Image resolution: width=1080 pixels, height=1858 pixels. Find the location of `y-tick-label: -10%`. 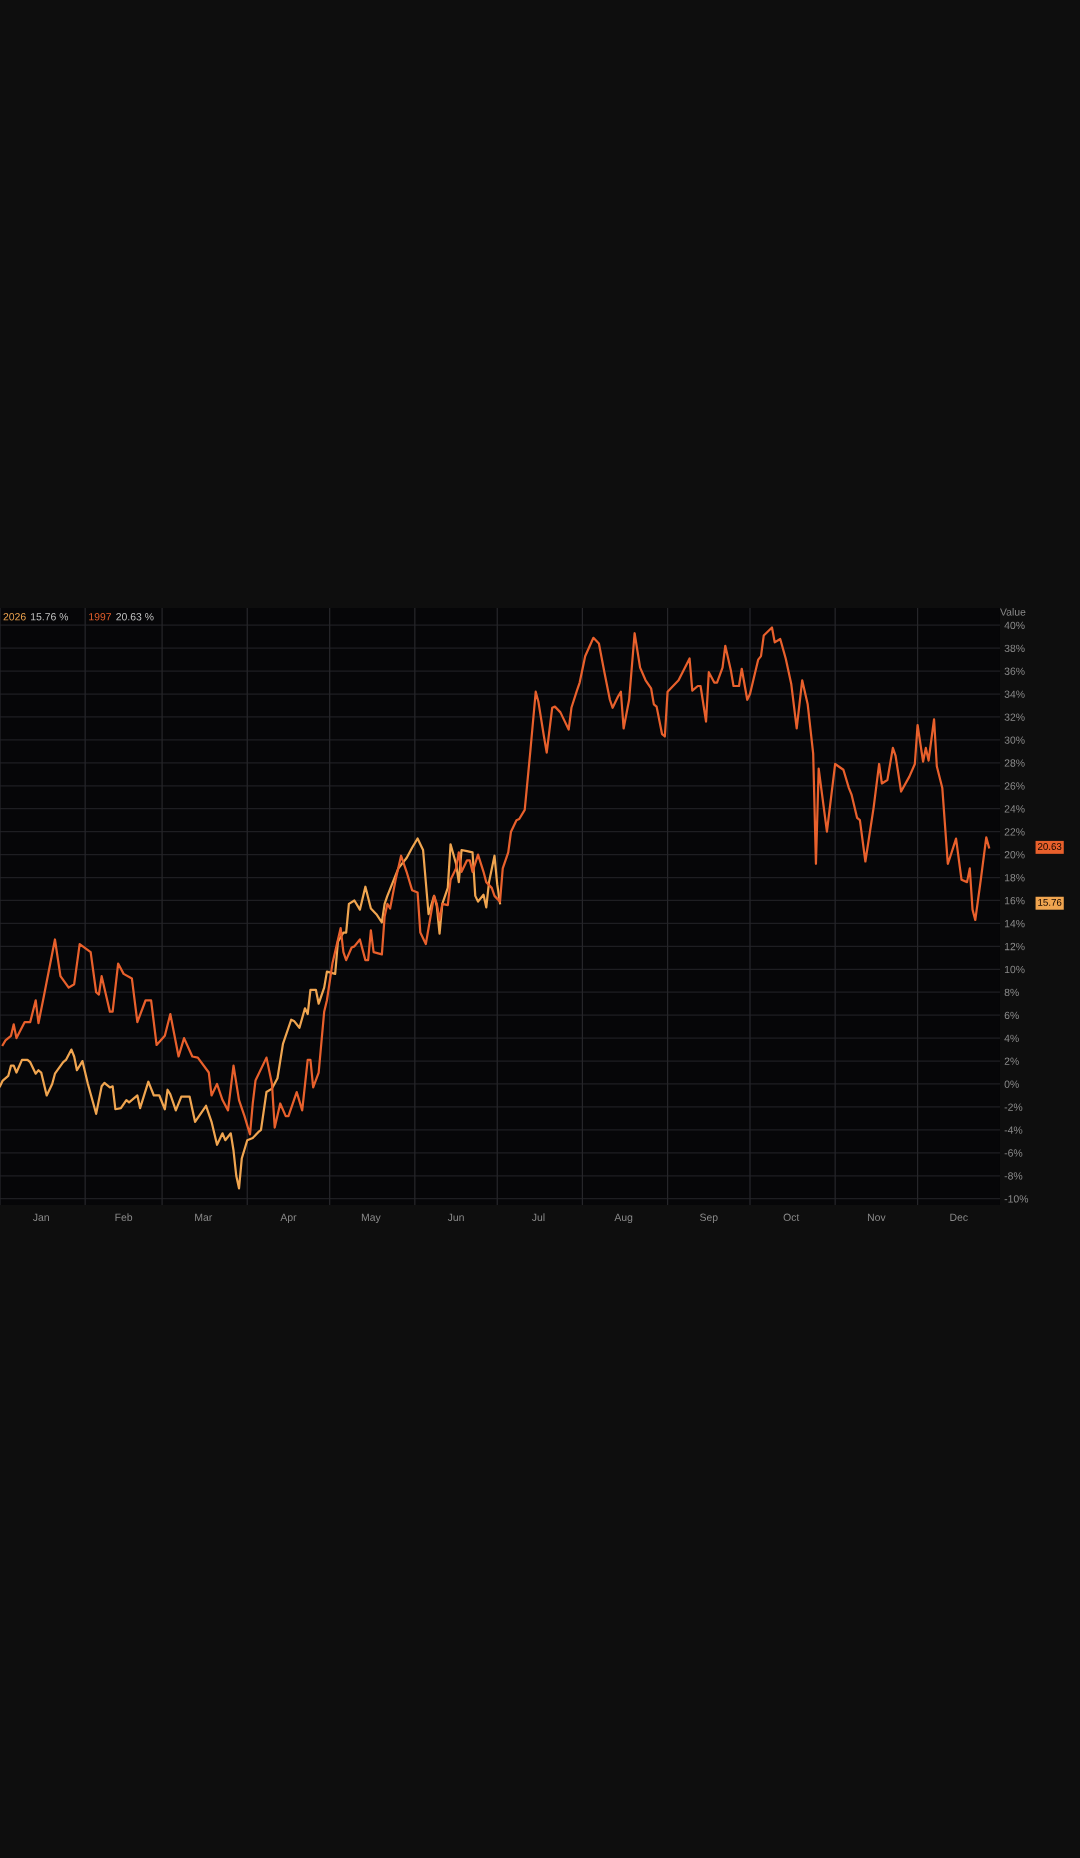

y-tick-label: -10% is located at coordinates (1016, 1199).